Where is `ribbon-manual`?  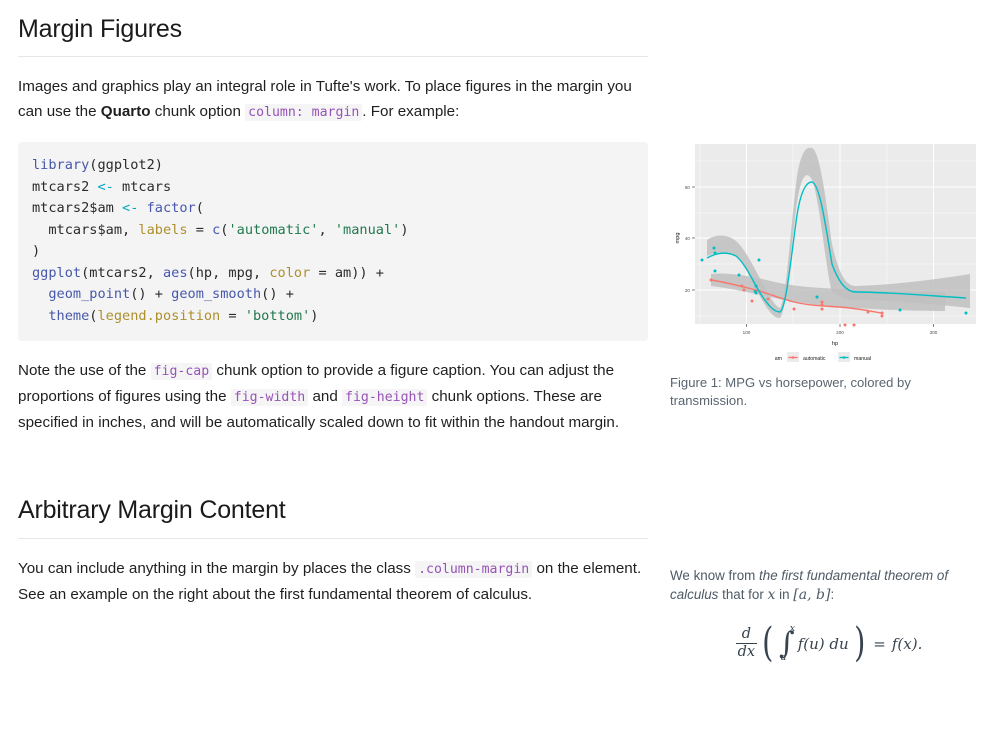 ribbon-manual is located at coordinates (838, 232).